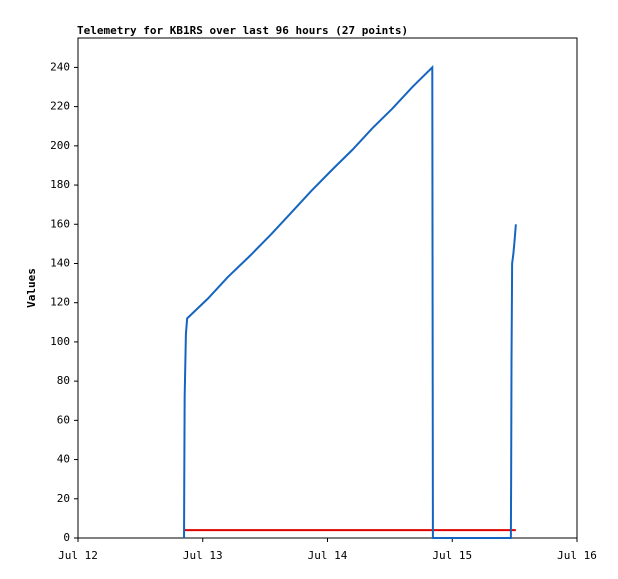 This screenshot has width=618, height=579. Describe the element at coordinates (31, 288) in the screenshot. I see `y-axis-label: Values` at that location.